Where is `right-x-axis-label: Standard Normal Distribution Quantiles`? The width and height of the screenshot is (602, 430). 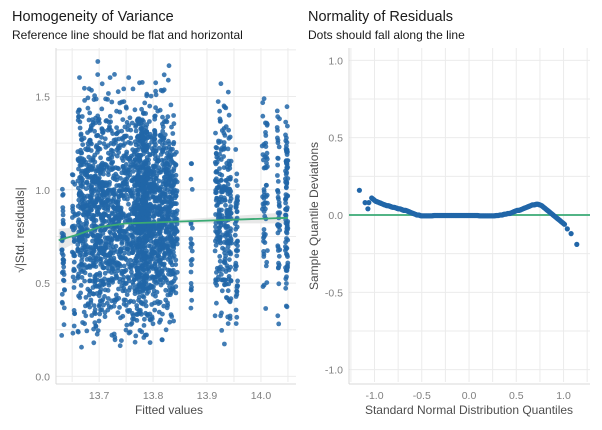
right-x-axis-label: Standard Normal Distribution Quantiles is located at coordinates (469, 410).